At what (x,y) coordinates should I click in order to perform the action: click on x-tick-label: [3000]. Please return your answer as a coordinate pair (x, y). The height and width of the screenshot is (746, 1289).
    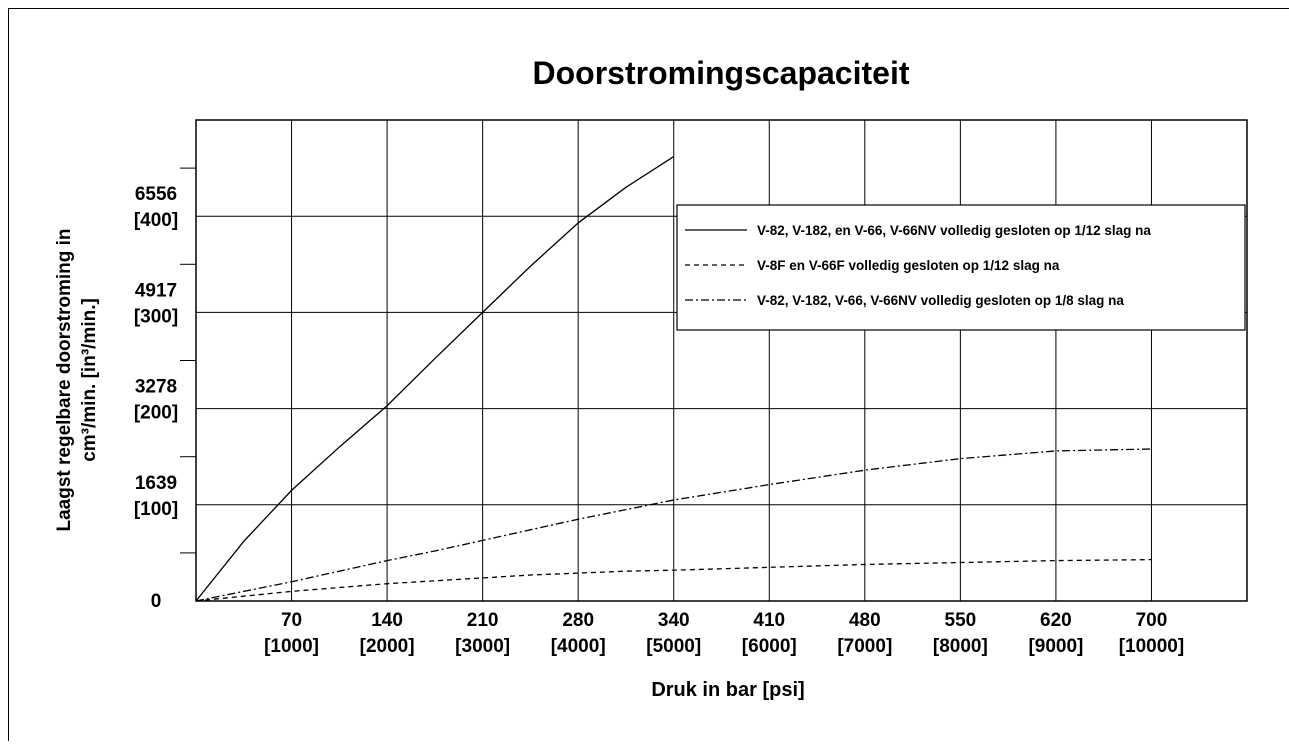
    Looking at the image, I should click on (482, 646).